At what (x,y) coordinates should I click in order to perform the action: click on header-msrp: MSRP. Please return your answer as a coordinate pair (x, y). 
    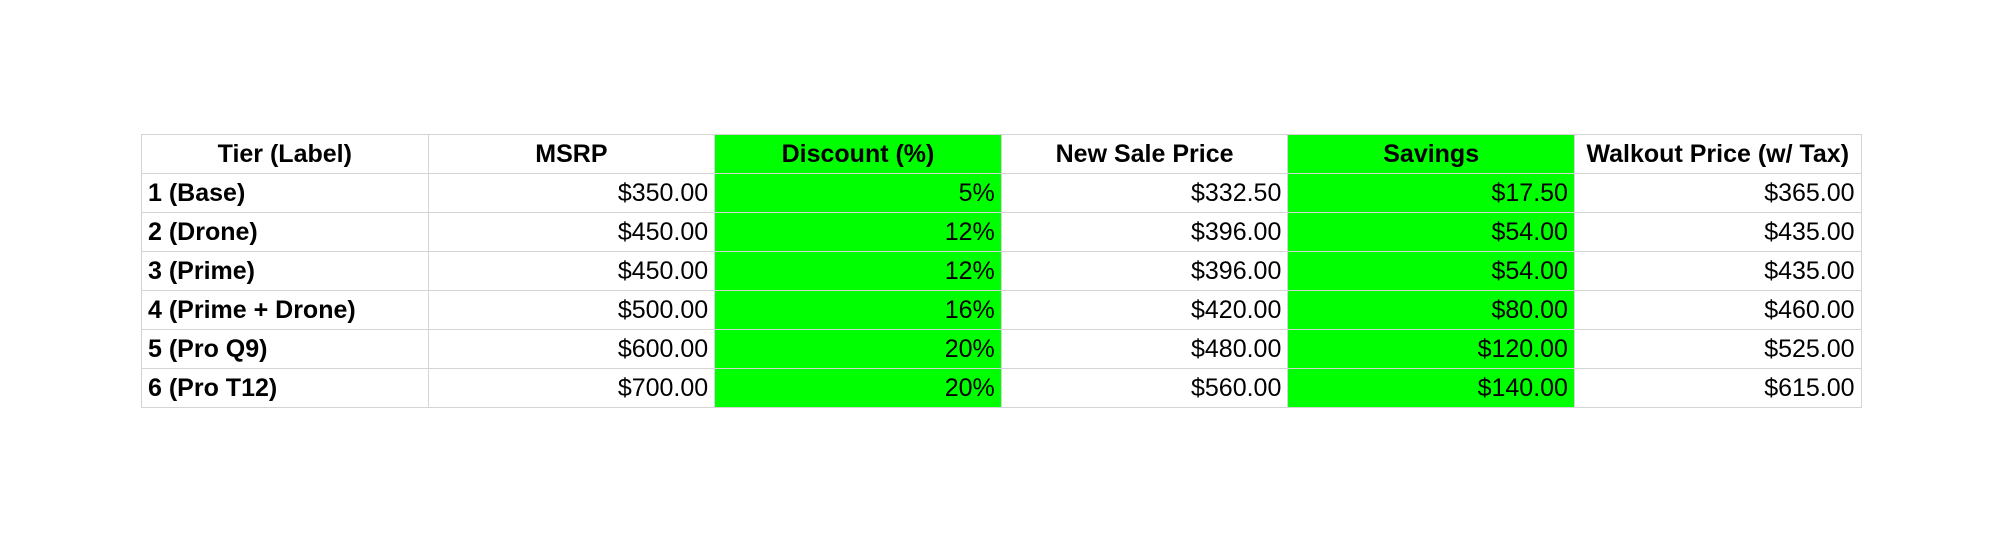
    Looking at the image, I should click on (571, 154).